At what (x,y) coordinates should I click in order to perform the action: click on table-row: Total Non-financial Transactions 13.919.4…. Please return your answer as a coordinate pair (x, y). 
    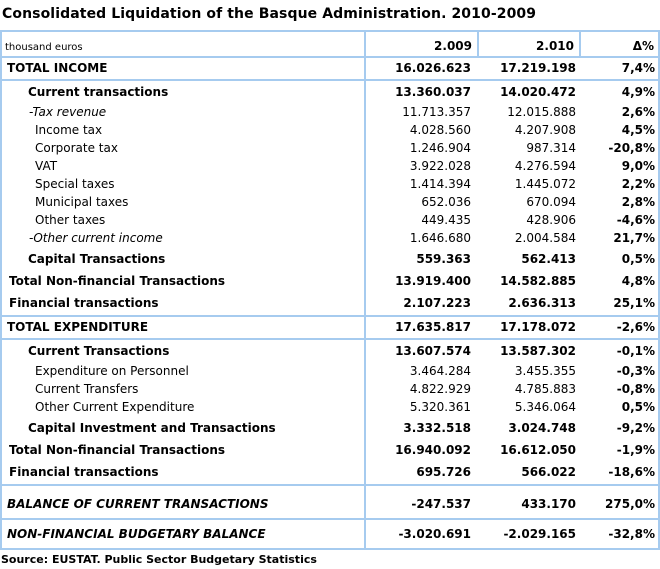
    Looking at the image, I should click on (330, 282).